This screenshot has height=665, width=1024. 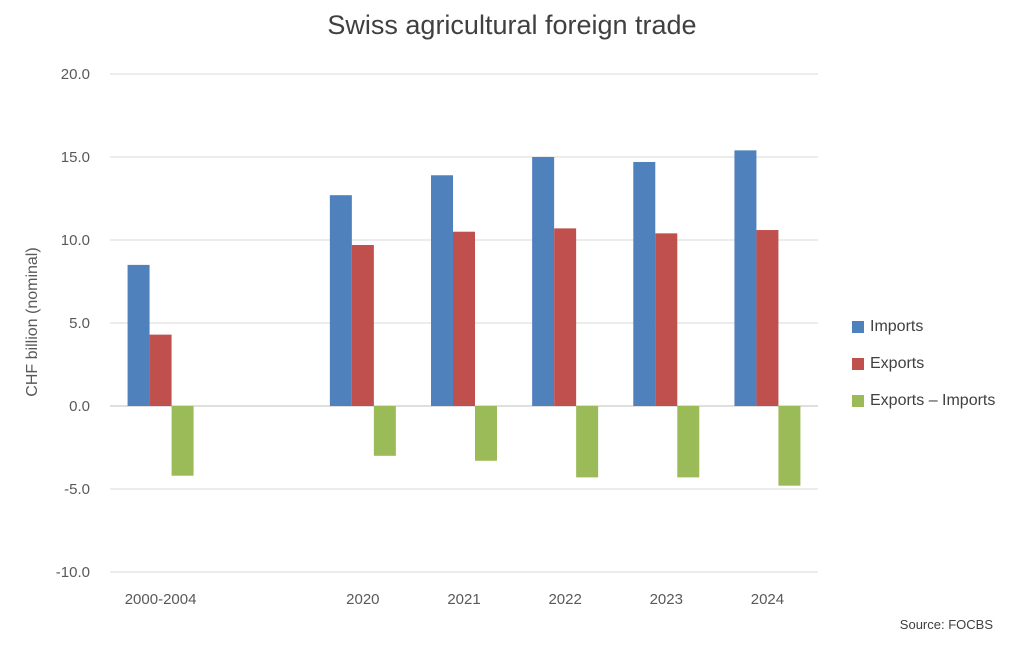 I want to click on y-tick-label: 0.0, so click(x=79, y=406).